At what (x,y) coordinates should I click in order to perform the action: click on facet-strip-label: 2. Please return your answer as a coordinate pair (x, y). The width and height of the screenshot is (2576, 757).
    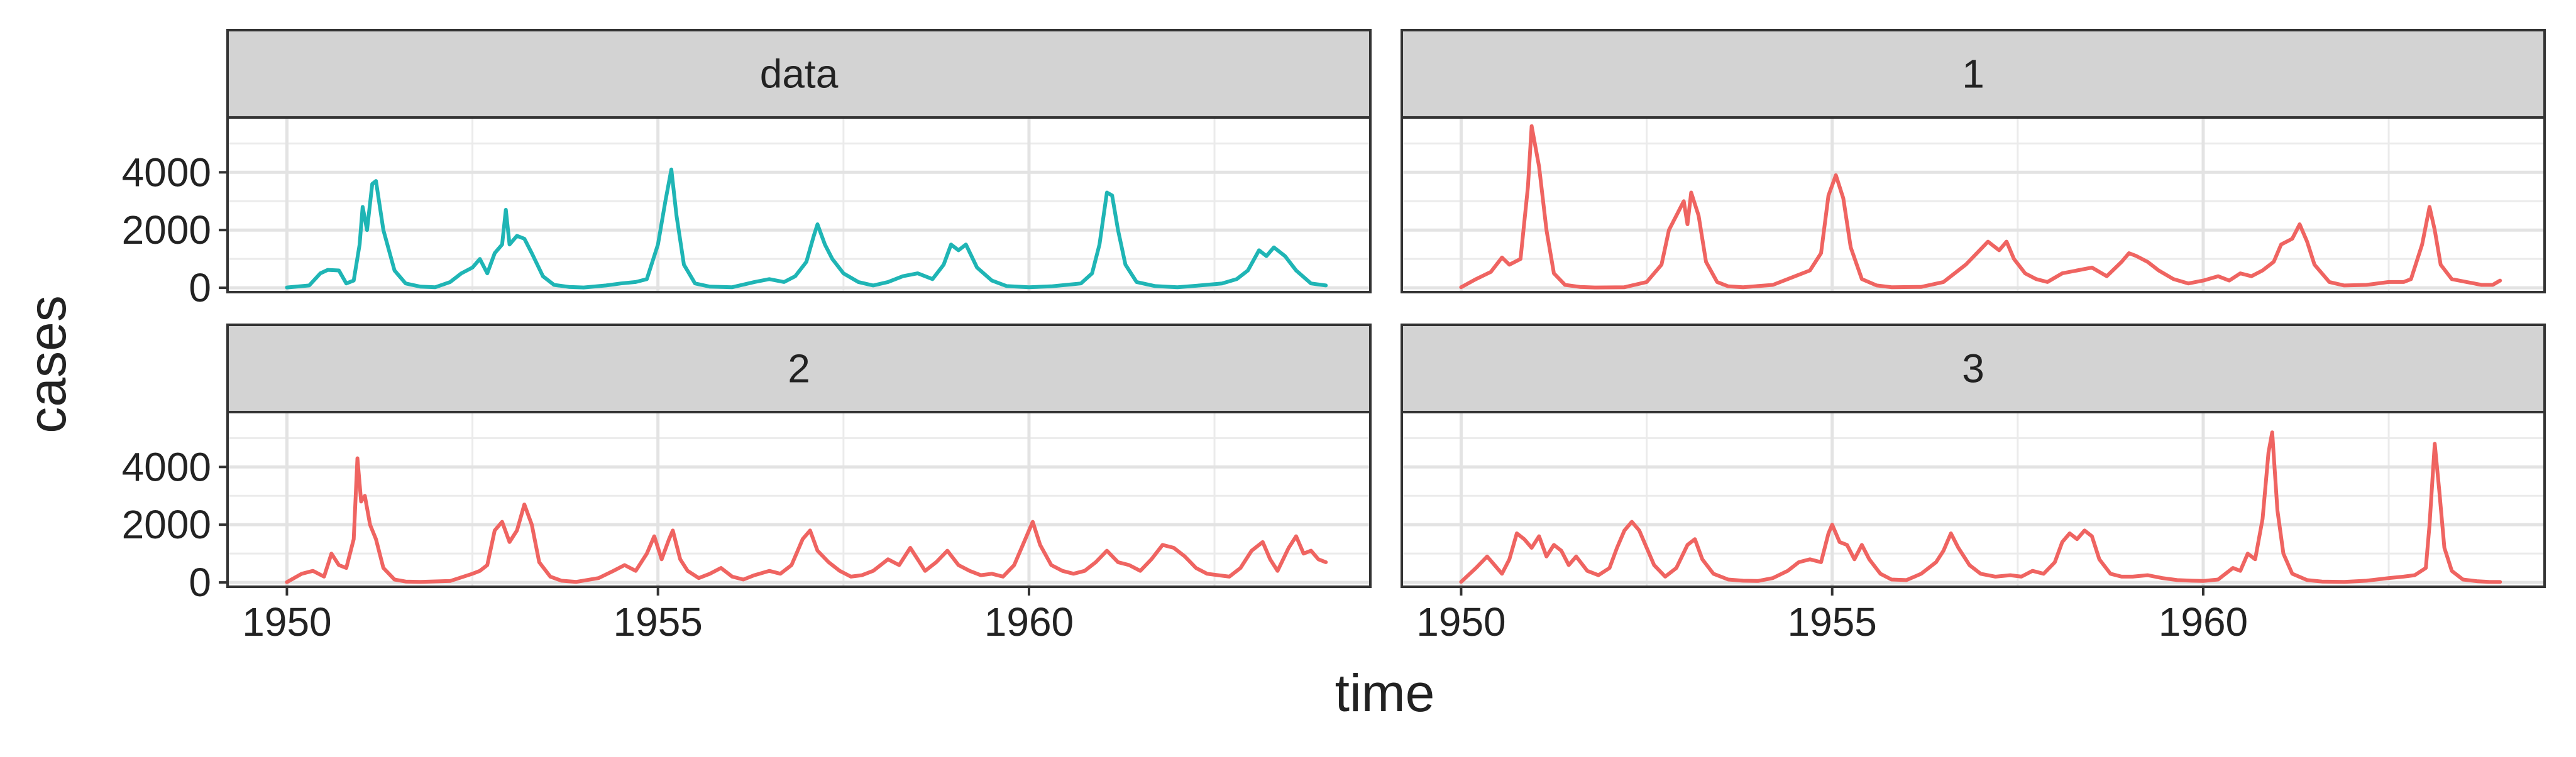
    Looking at the image, I should click on (799, 368).